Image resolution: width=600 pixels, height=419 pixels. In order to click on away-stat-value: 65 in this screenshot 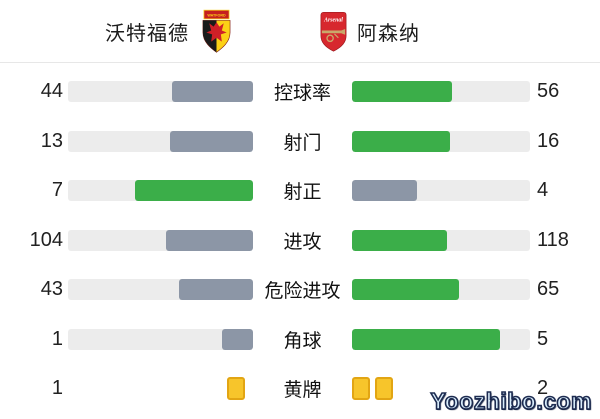, I will do `click(548, 289)`.